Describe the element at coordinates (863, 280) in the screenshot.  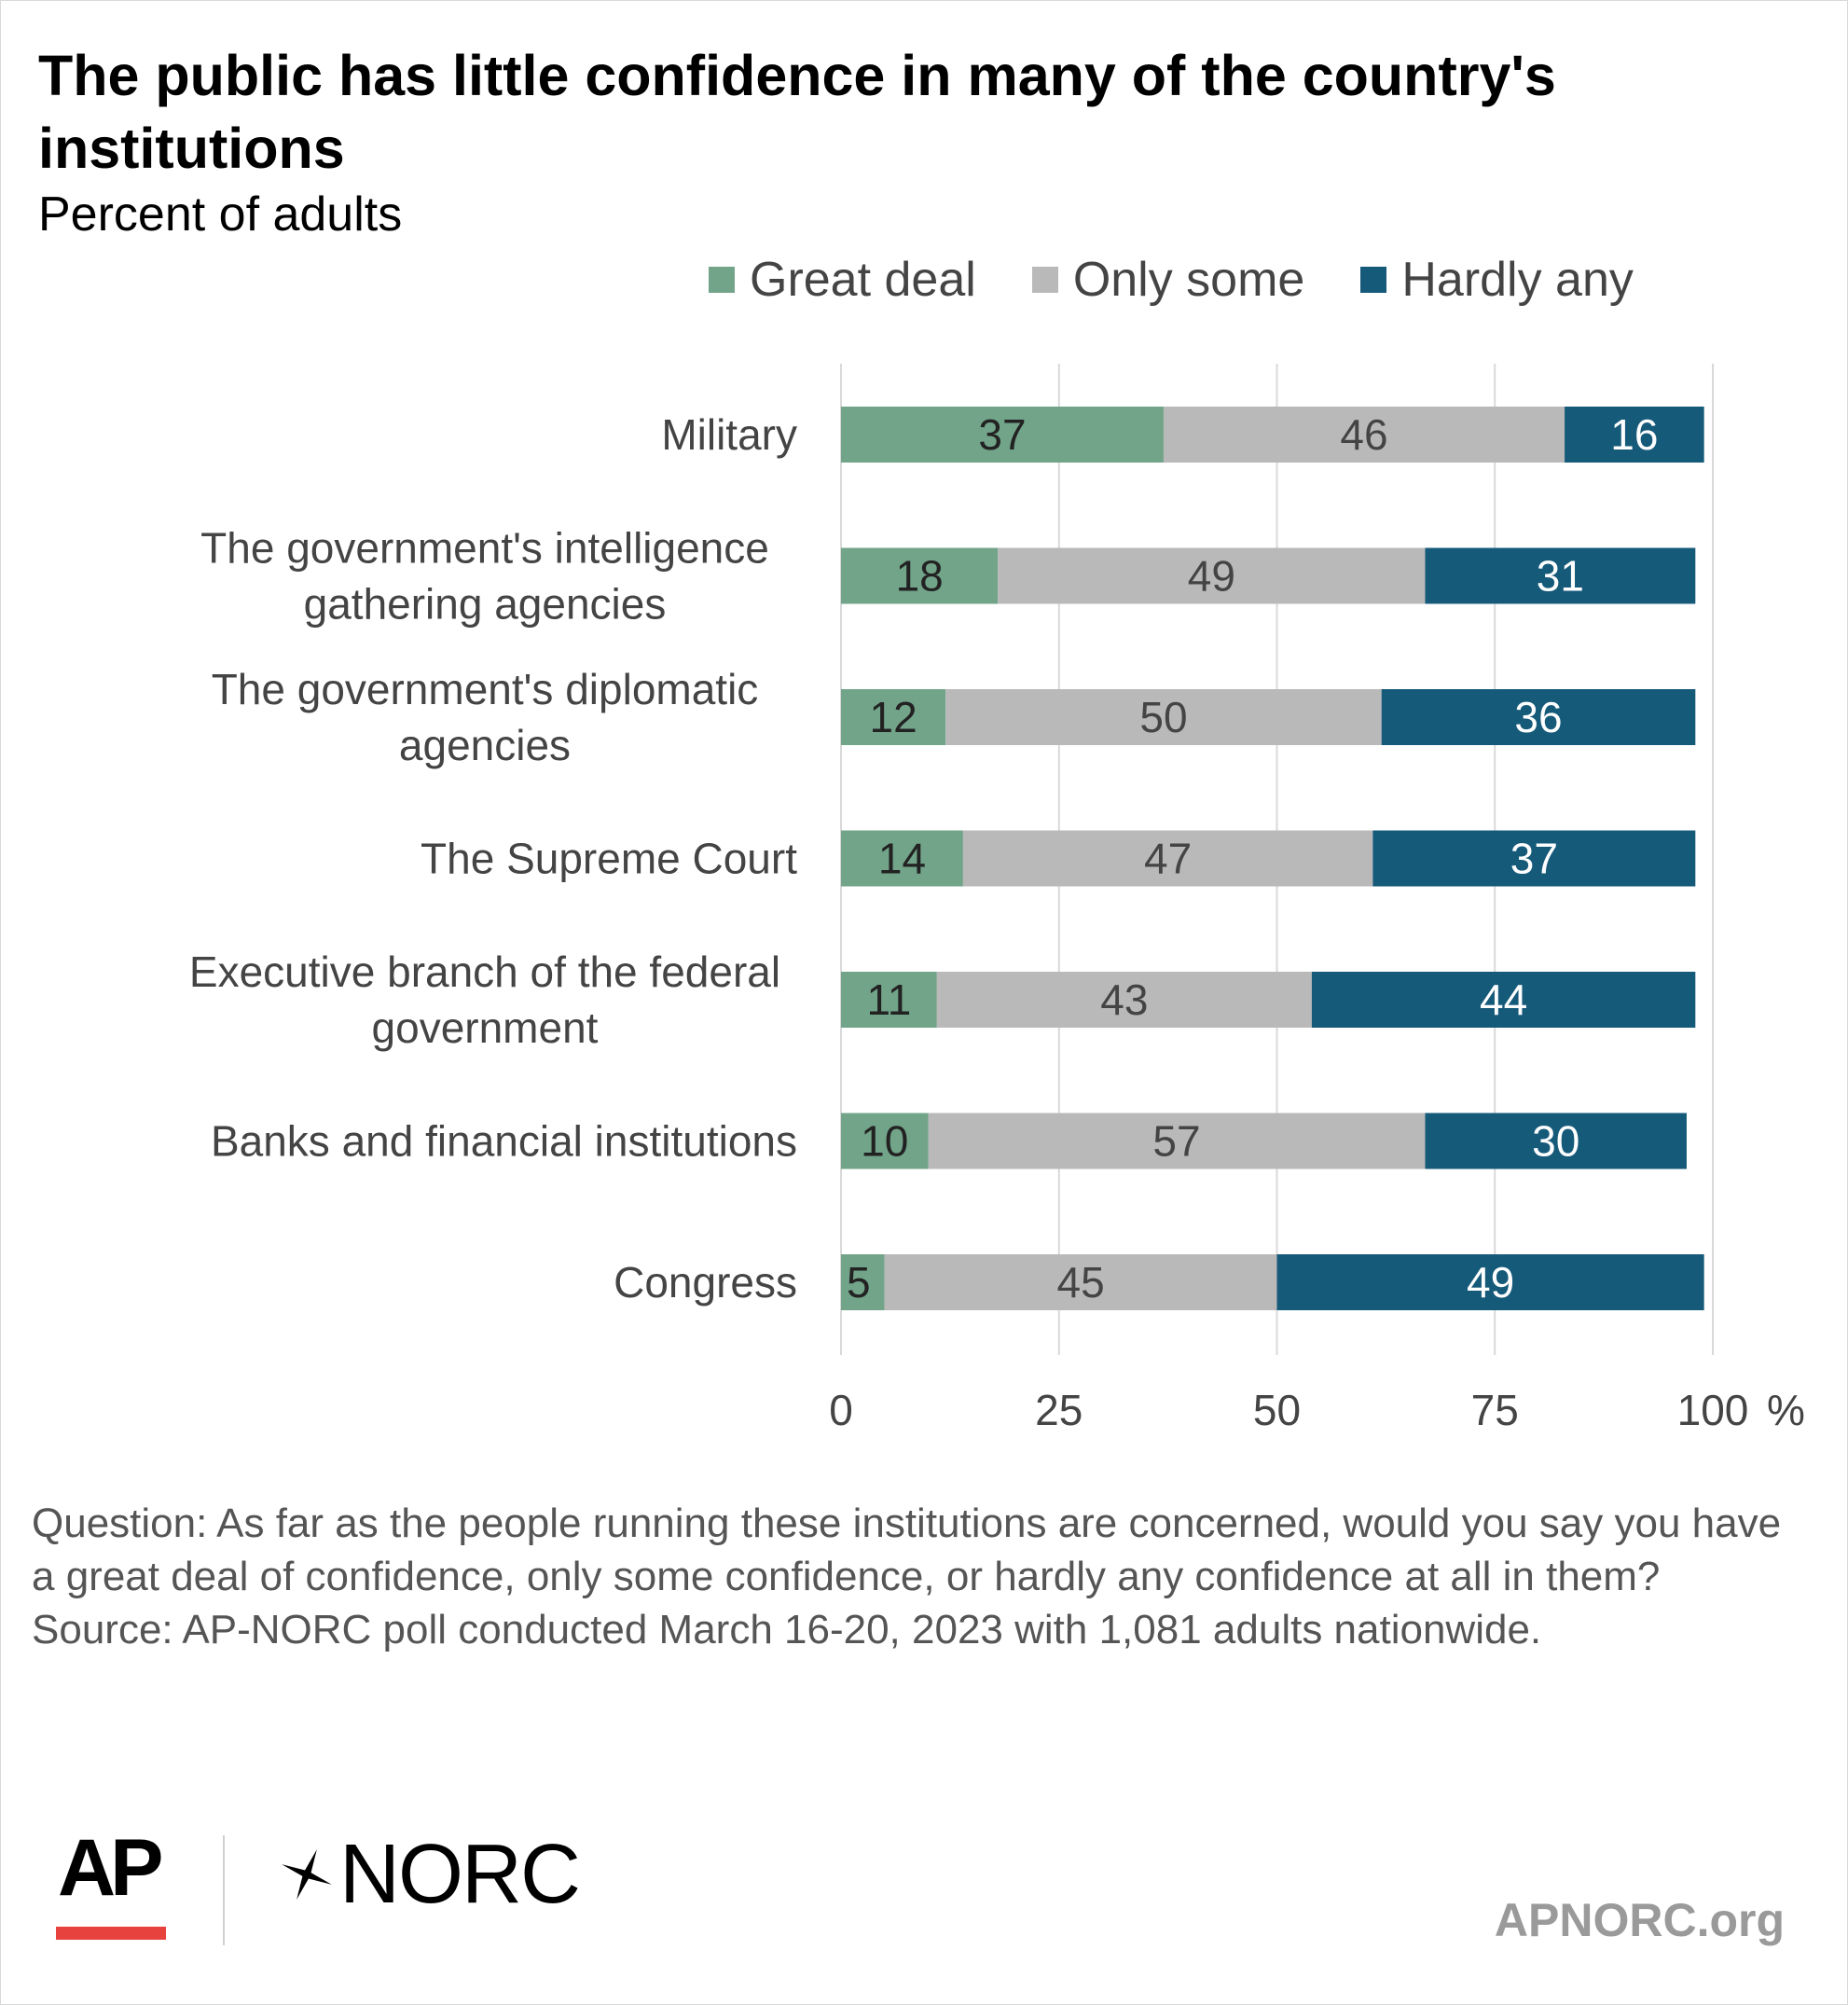
I see `legend-label-great-deal: Great deal` at that location.